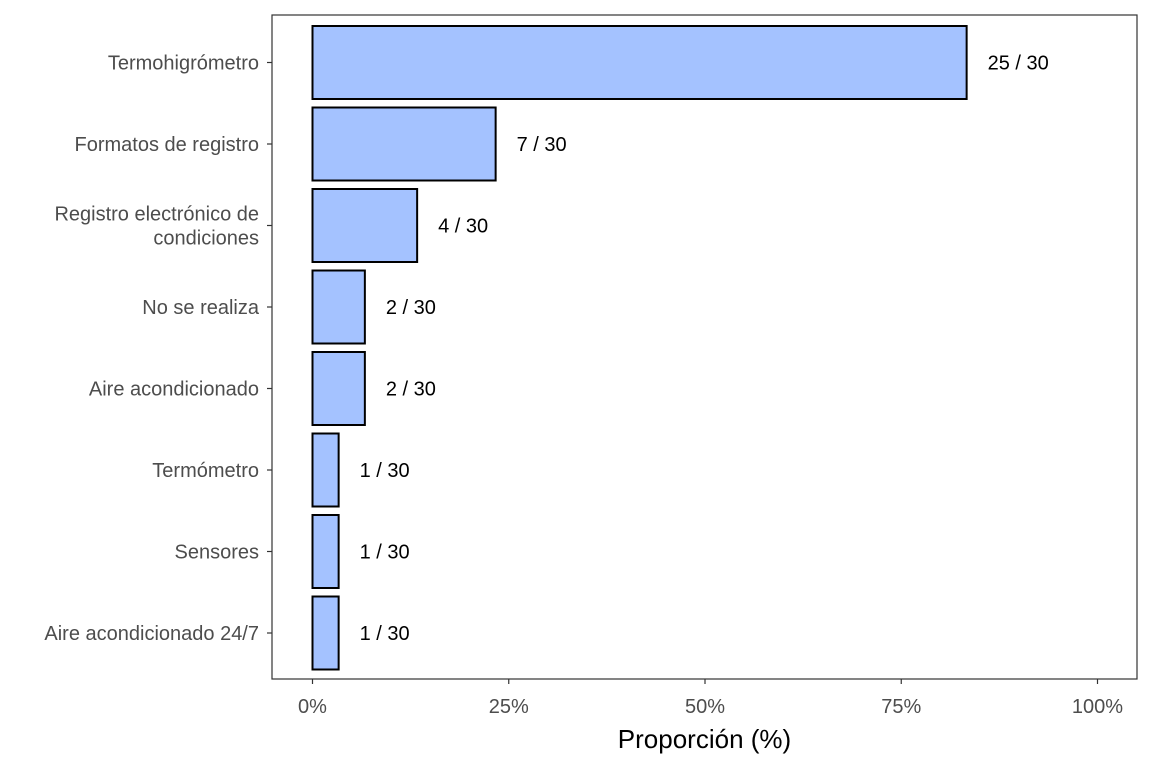  I want to click on category-label: Aire acondicionado, so click(174, 390).